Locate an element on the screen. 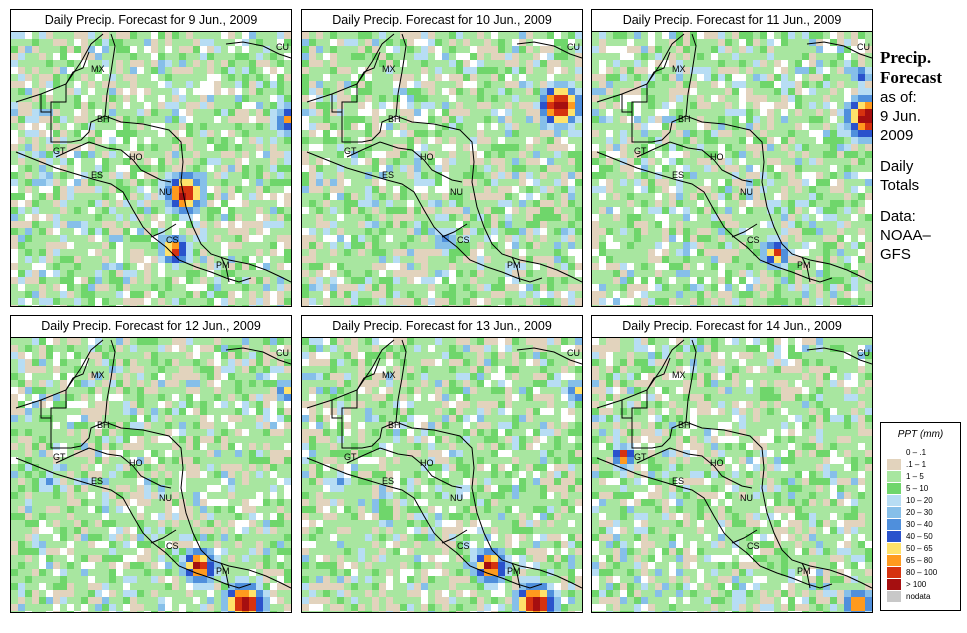  legend-label: .1 – 1 is located at coordinates (916, 464).